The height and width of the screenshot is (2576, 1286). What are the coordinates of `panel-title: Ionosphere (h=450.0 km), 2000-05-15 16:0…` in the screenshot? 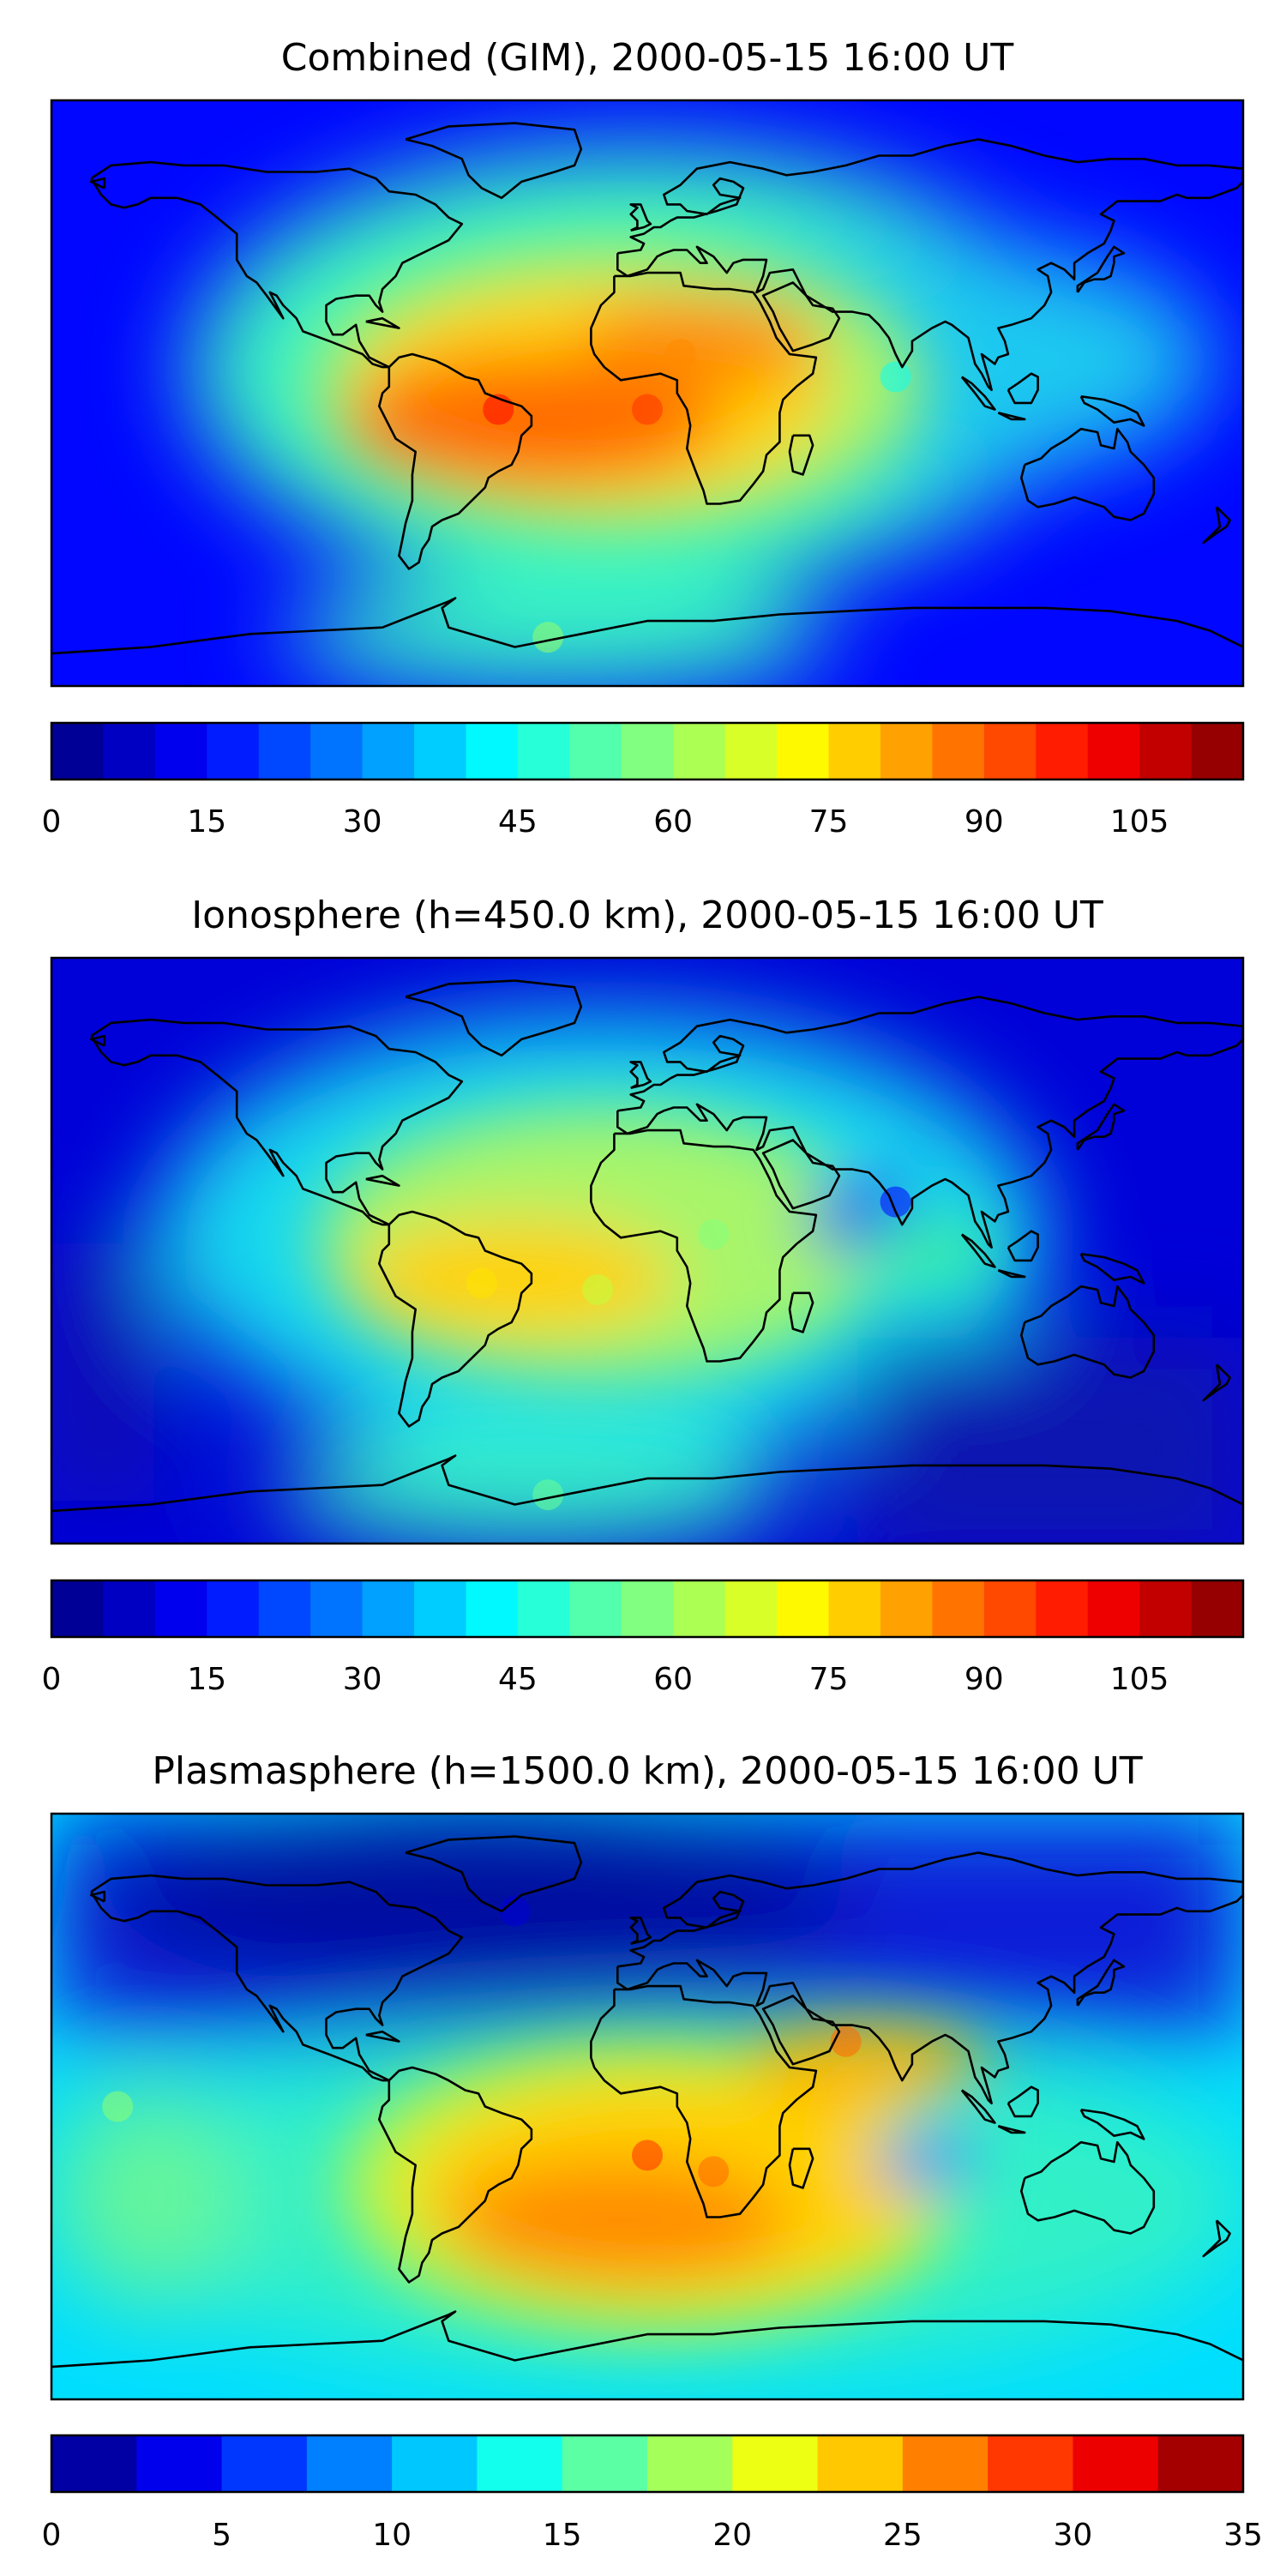 It's located at (647, 915).